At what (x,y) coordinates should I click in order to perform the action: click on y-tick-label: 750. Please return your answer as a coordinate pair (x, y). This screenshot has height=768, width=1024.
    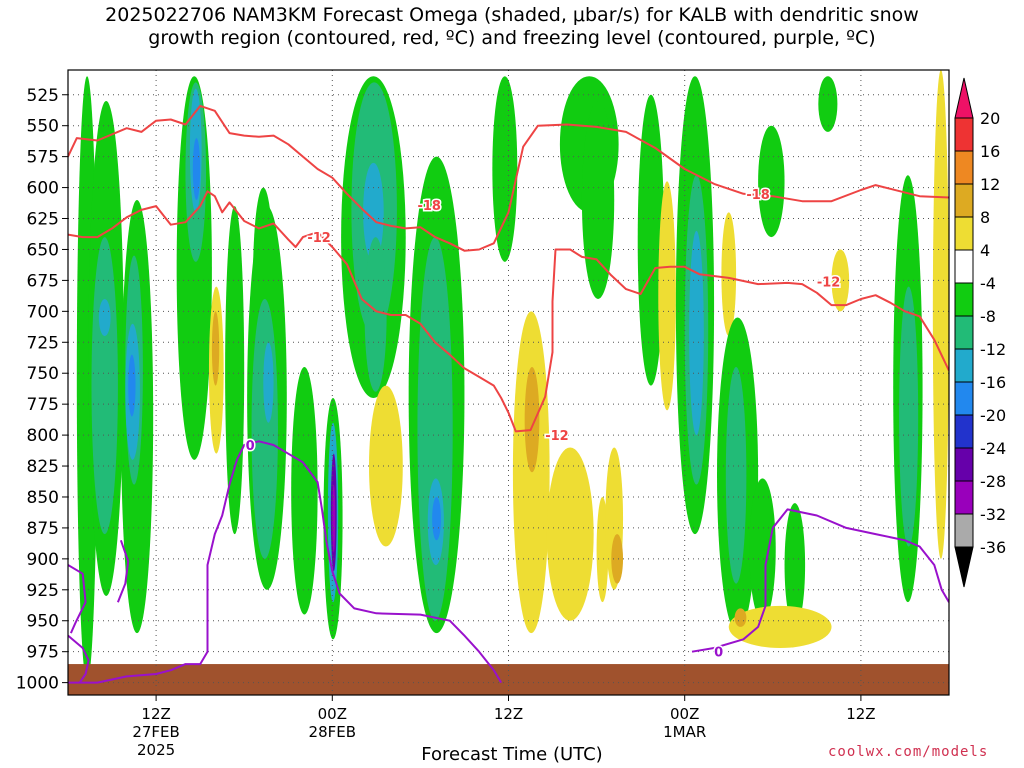
    Looking at the image, I should click on (43, 374).